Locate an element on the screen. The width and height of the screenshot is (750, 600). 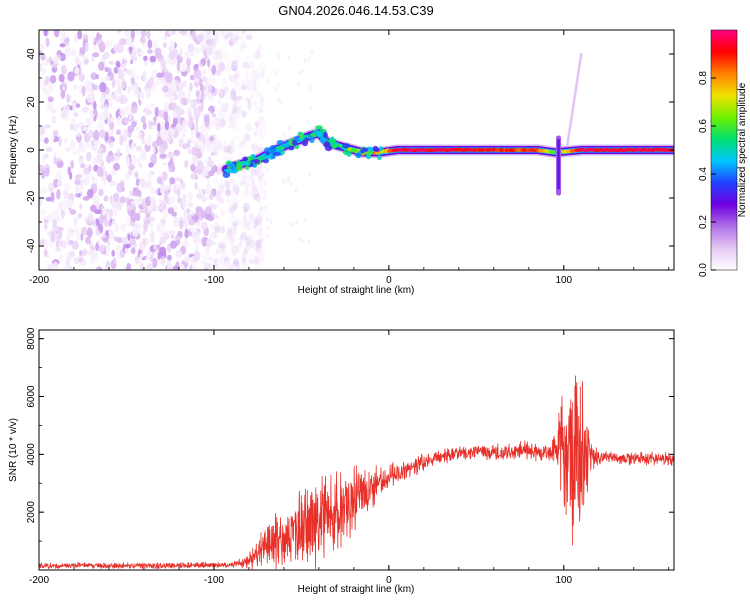
x-tick-label: -200 is located at coordinates (39, 280).